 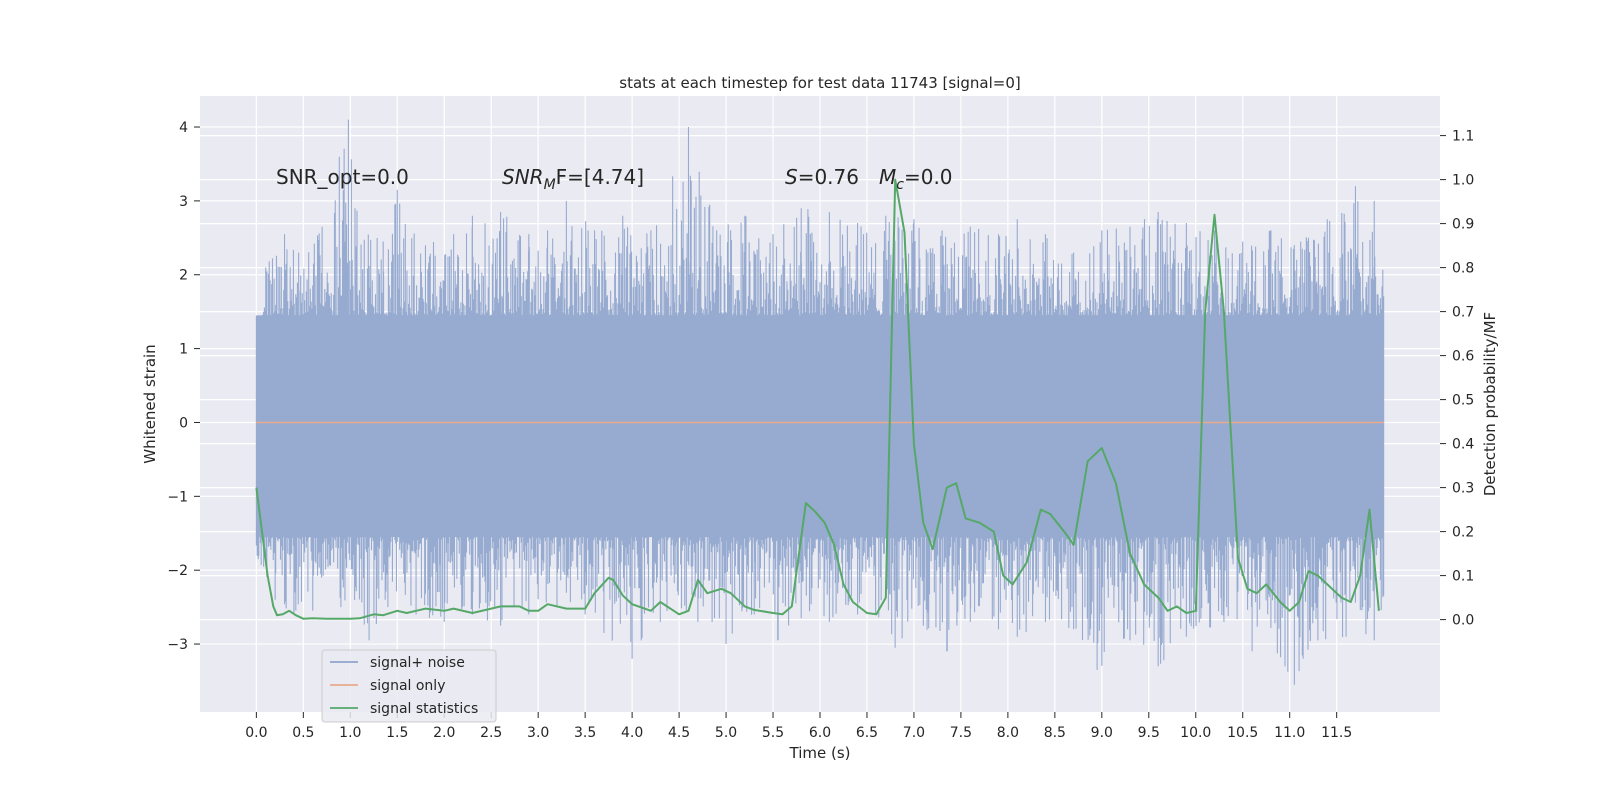 I want to click on y2-tick-label-5: 0.5, so click(x=1463, y=401).